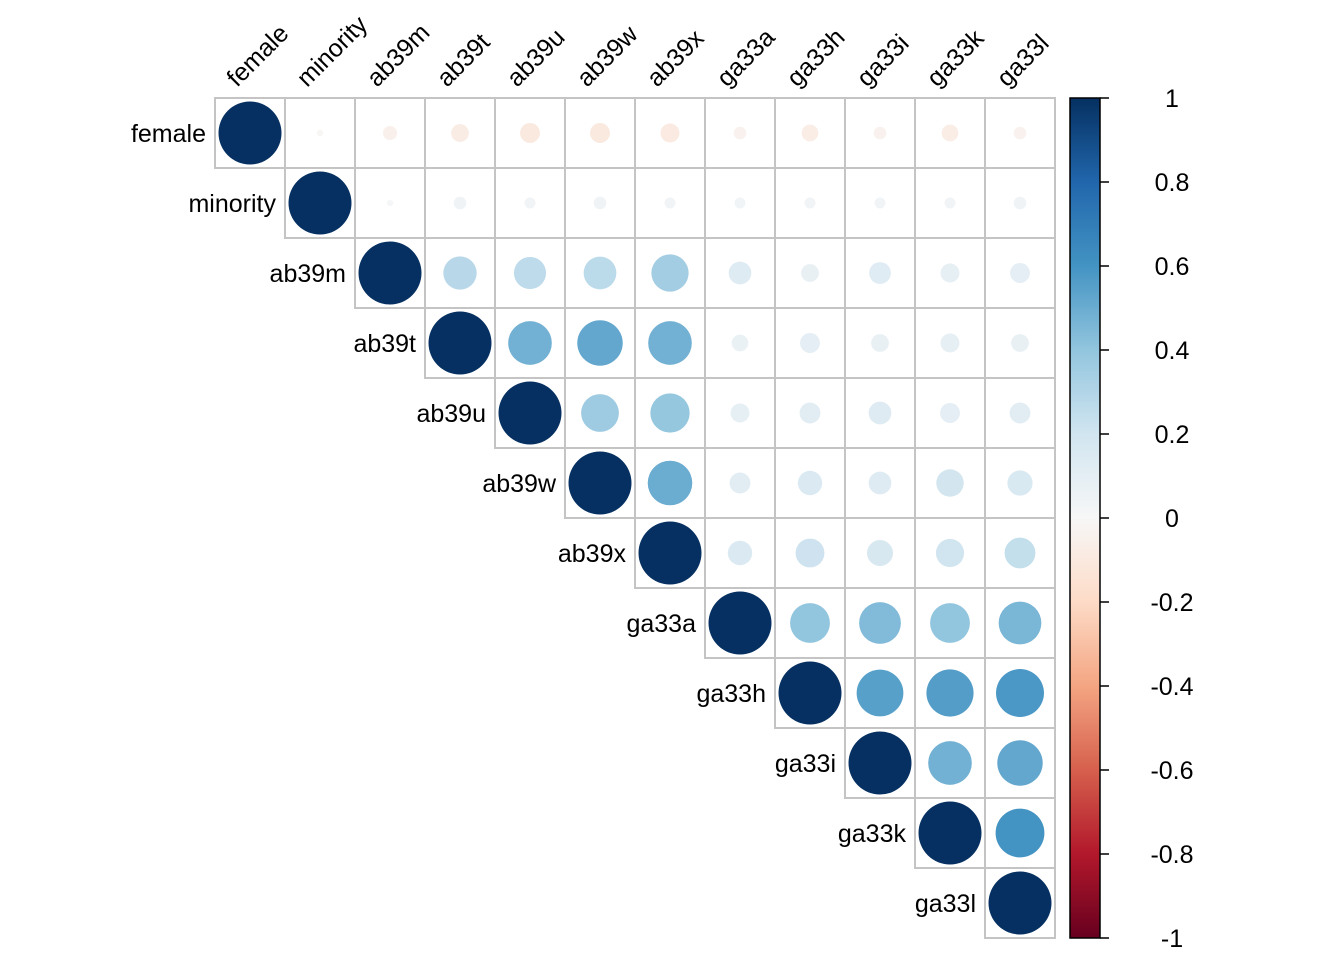 This screenshot has width=1344, height=960. I want to click on row-label: ab39m, so click(308, 274).